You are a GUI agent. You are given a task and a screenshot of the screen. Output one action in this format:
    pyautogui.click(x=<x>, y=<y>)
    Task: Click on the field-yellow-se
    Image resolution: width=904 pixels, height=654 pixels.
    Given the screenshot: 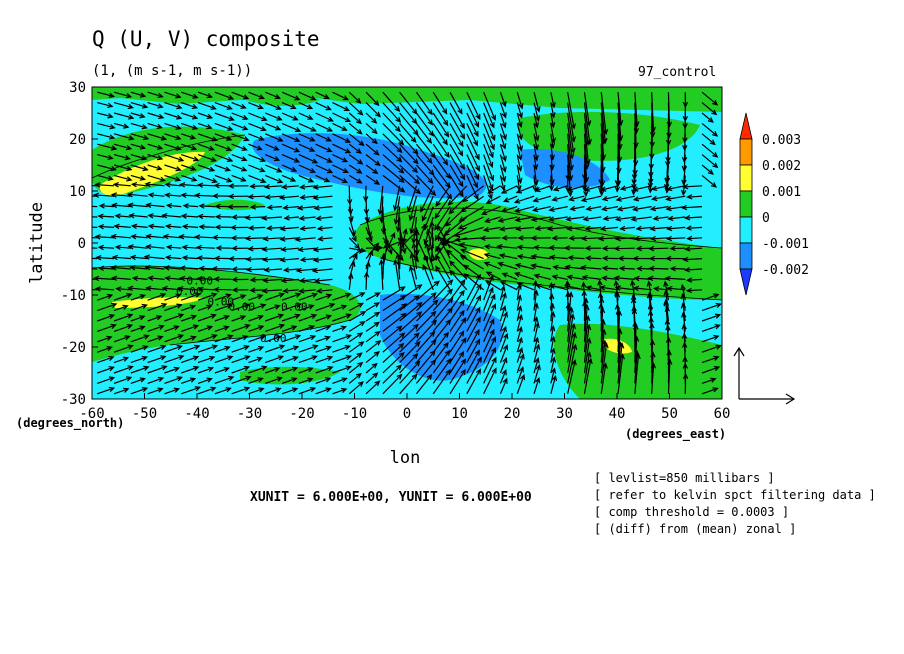 What is the action you would take?
    pyautogui.click(x=616, y=346)
    